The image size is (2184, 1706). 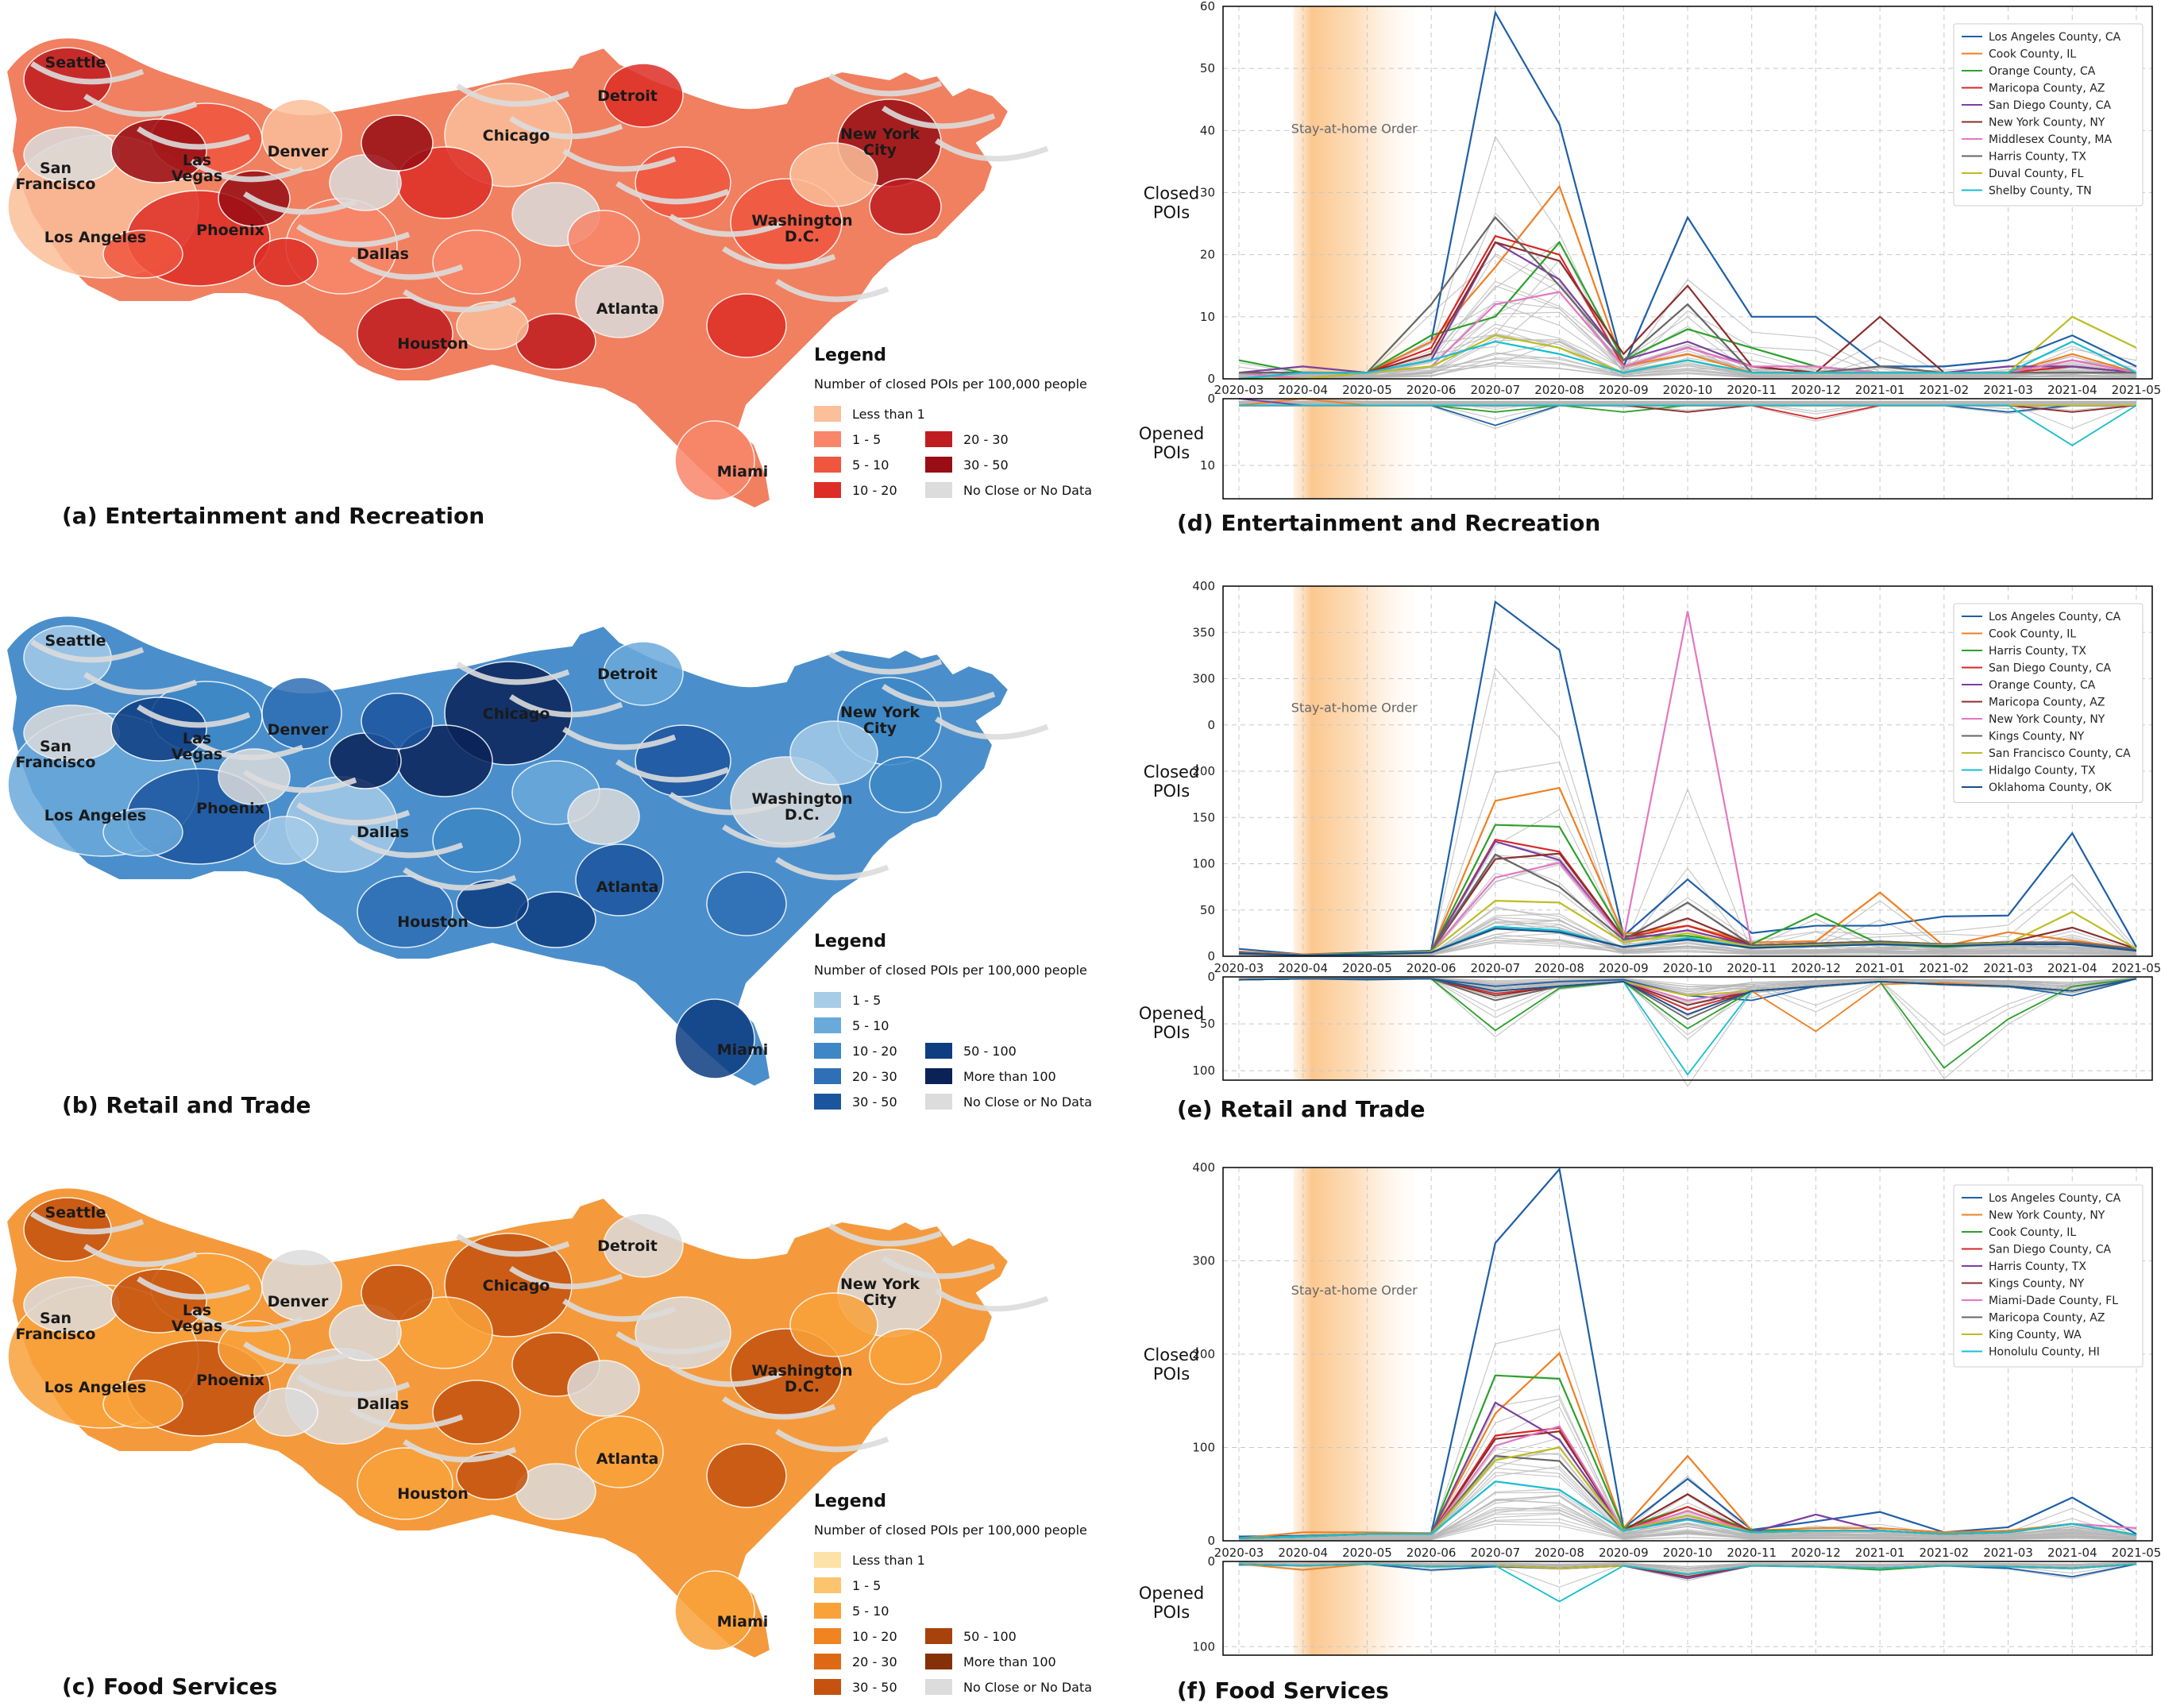 I want to click on y-tick-label: 60, so click(x=1207, y=7).